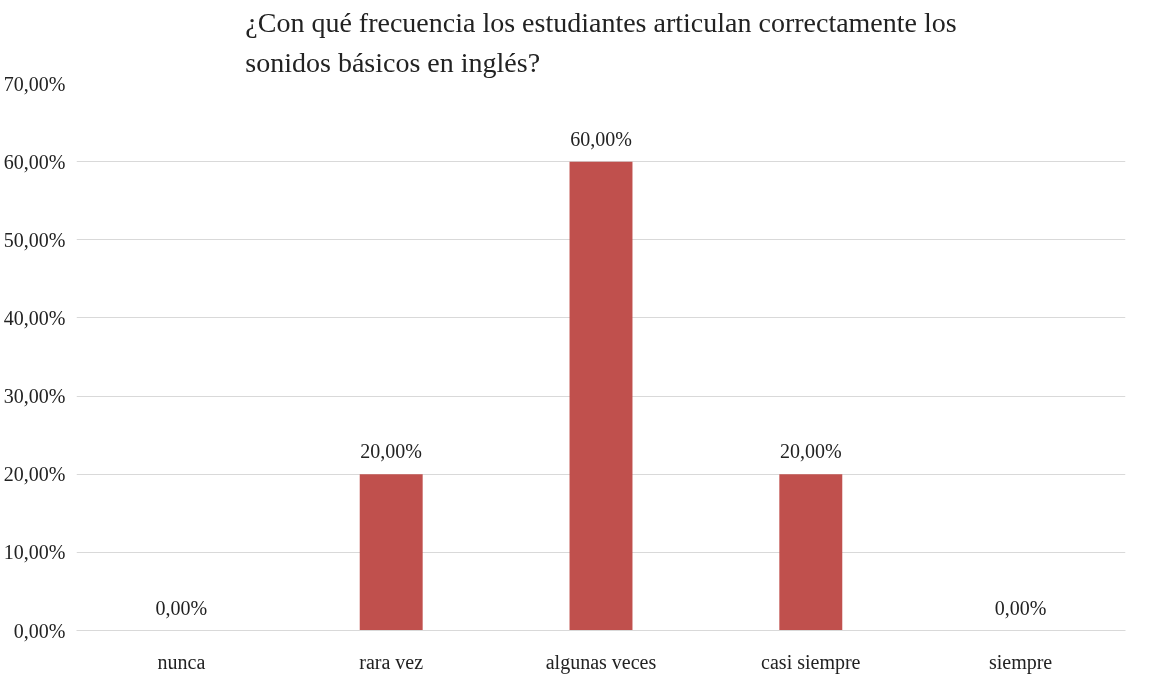 This screenshot has width=1150, height=675. What do you see at coordinates (601, 138) in the screenshot?
I see `data-label: 60,00%` at bounding box center [601, 138].